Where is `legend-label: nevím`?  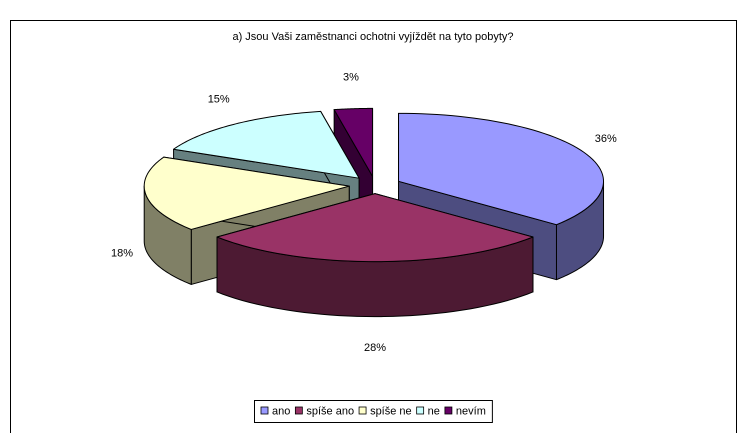
legend-label: nevím is located at coordinates (471, 411).